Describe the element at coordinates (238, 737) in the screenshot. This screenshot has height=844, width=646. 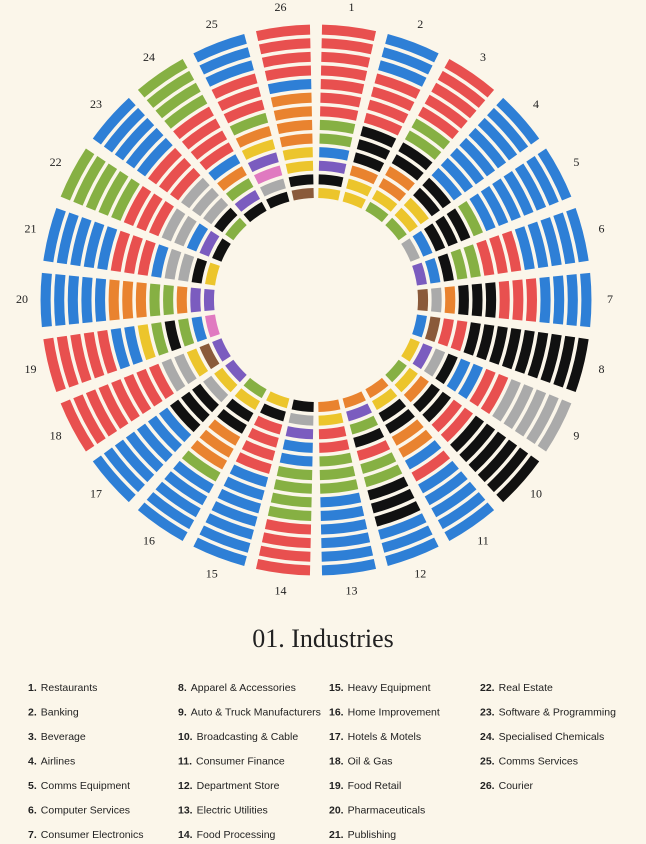
I see `legend-entry: 10. Broadcasting & Cable` at that location.